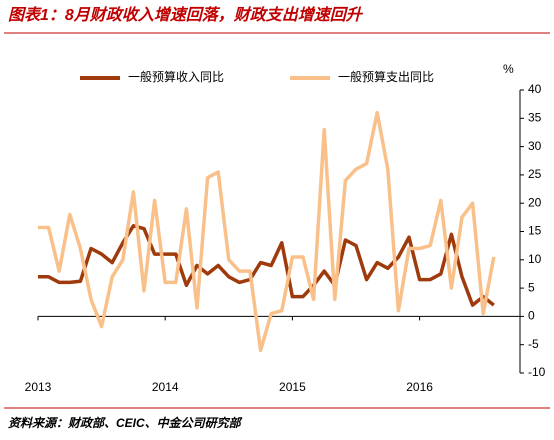 Image resolution: width=554 pixels, height=440 pixels. I want to click on legend-label: 一般预算支出同比, so click(386, 76).